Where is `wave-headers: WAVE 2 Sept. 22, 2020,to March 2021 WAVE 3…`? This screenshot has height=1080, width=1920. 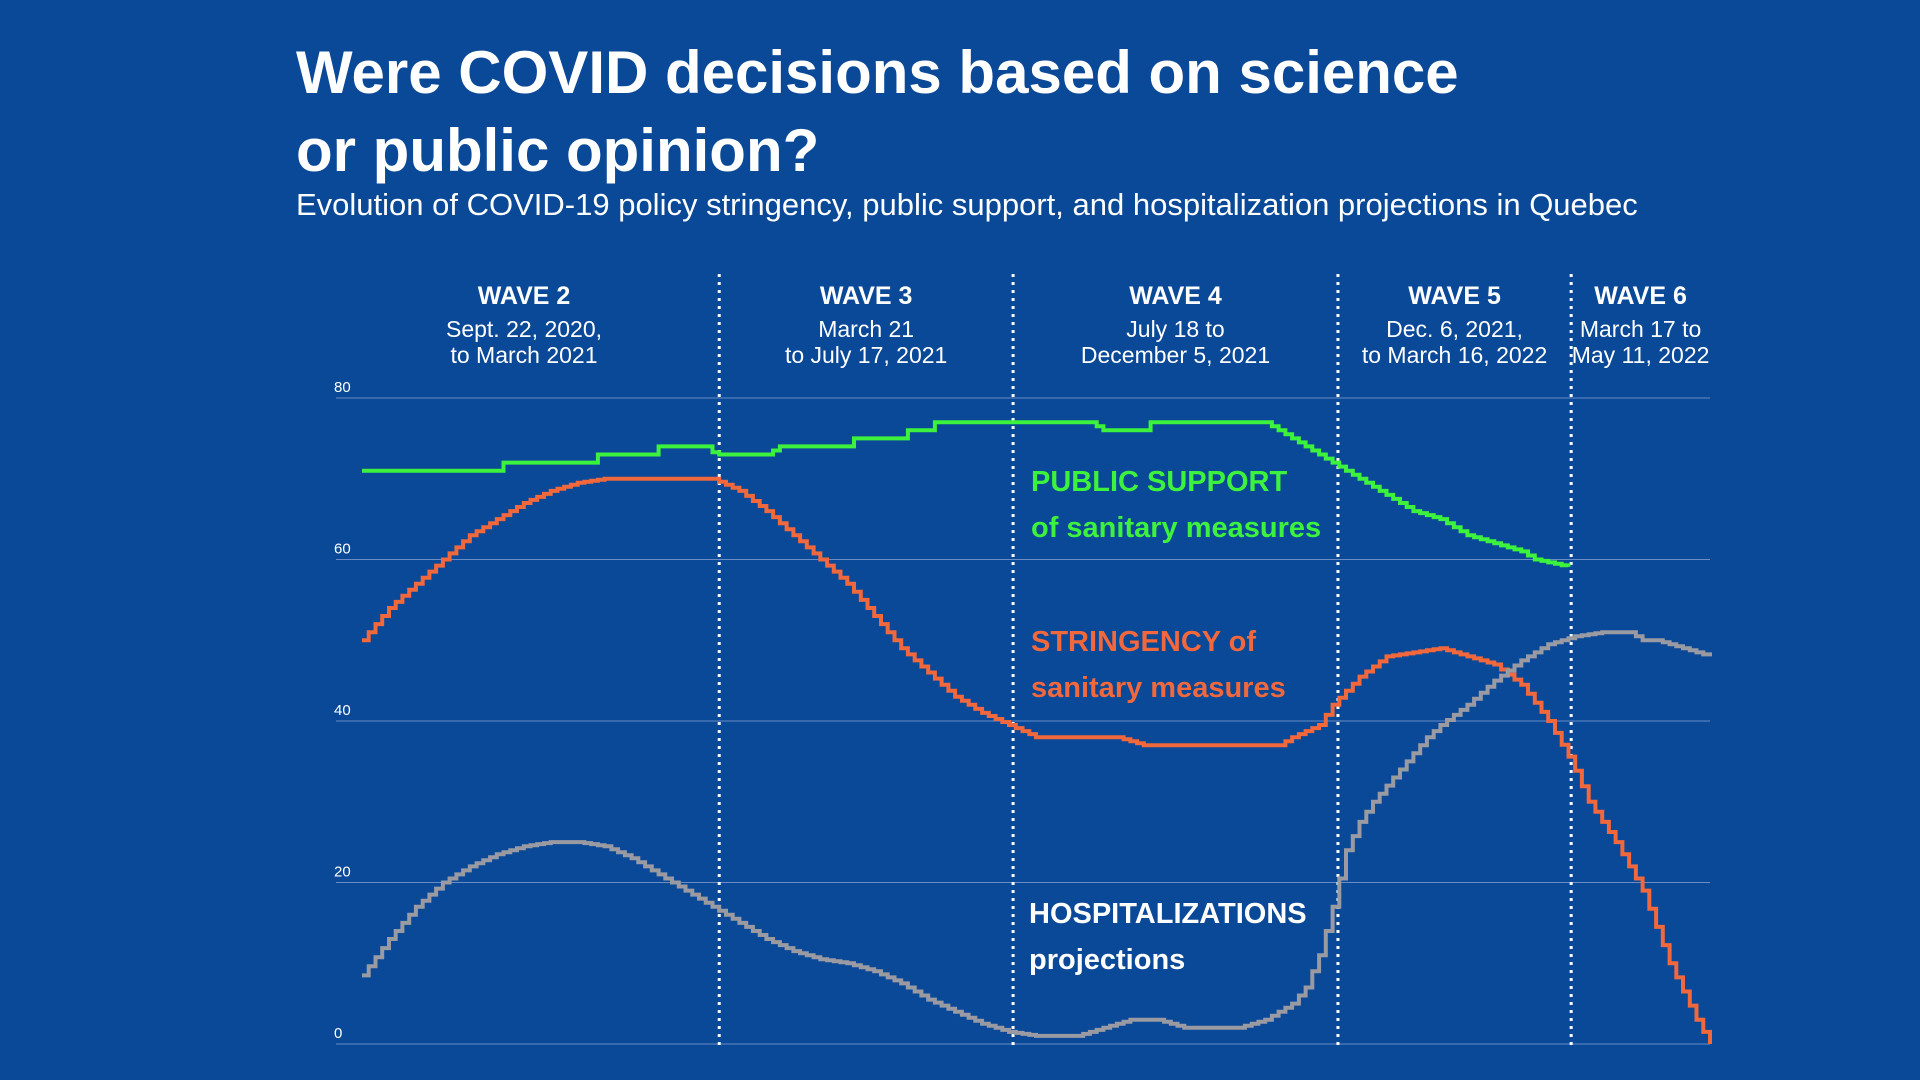 wave-headers: WAVE 2 Sept. 22, 2020,to March 2021 WAVE 3… is located at coordinates (1077, 325).